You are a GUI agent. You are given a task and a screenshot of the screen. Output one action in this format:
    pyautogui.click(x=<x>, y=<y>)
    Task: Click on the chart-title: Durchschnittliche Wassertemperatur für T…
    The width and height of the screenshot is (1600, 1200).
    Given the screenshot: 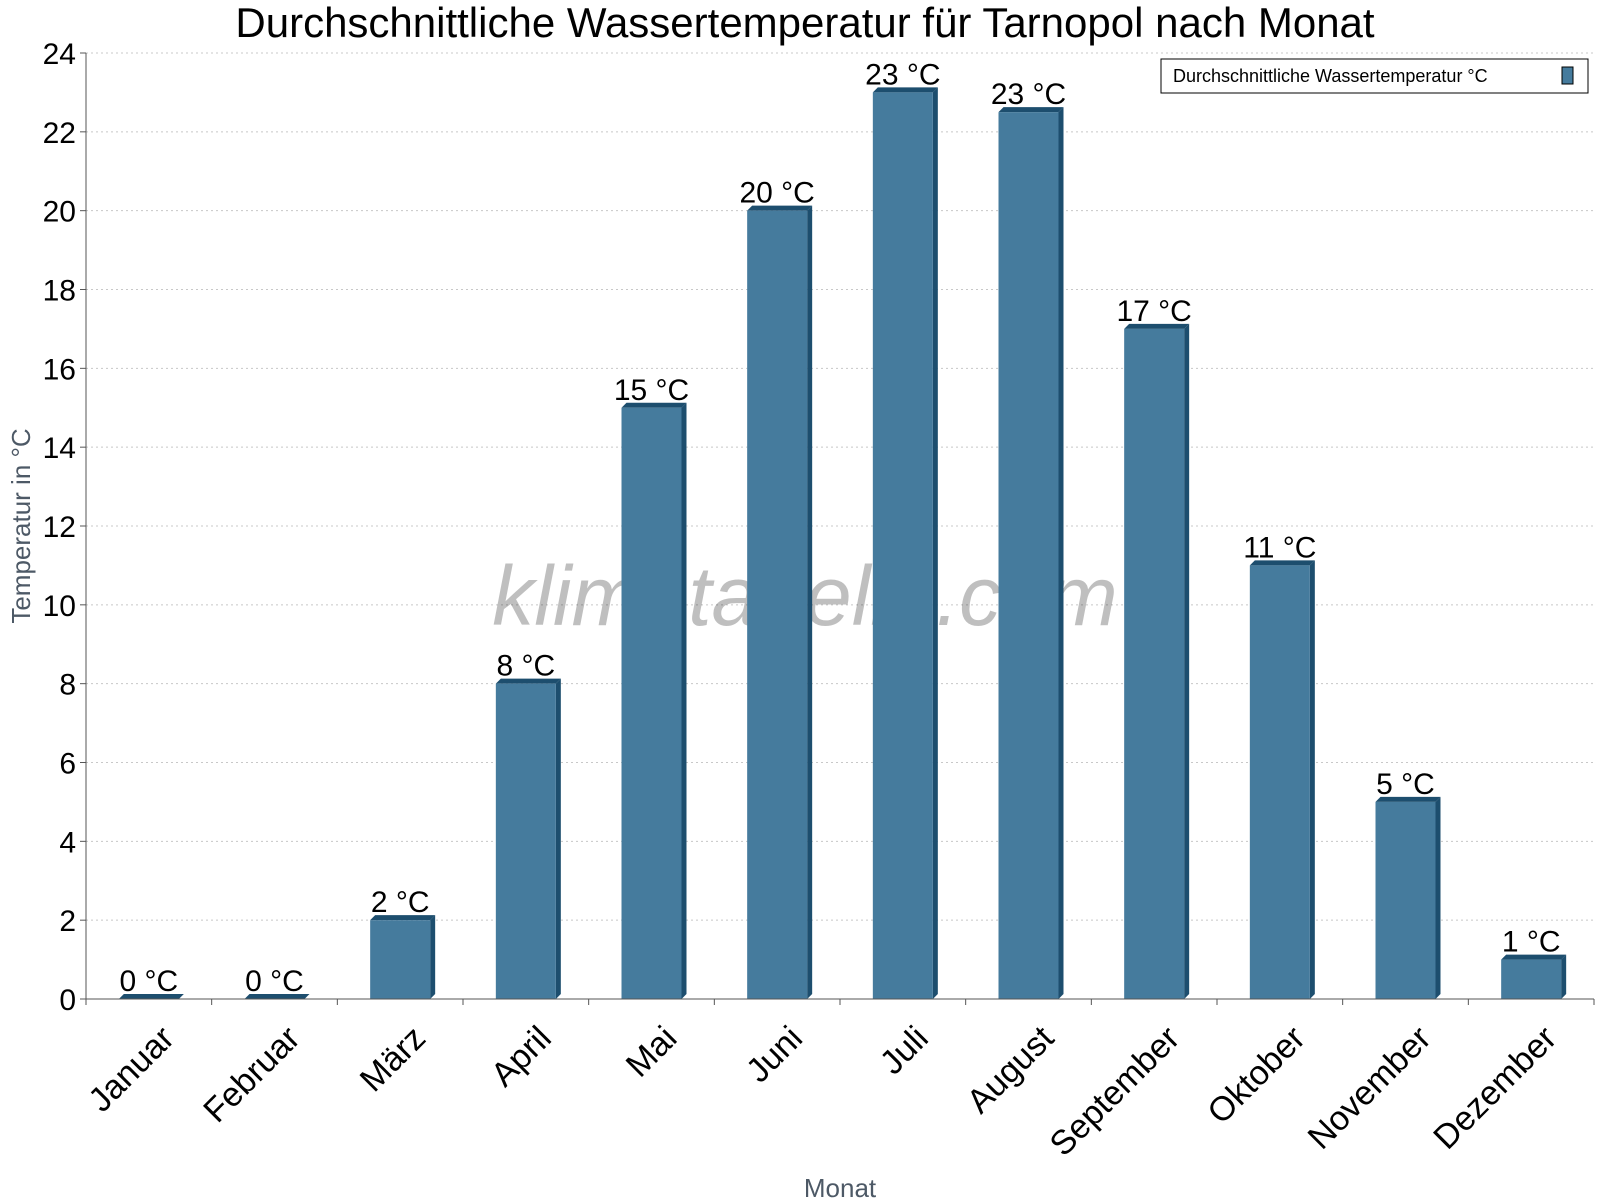 What is the action you would take?
    pyautogui.click(x=805, y=23)
    